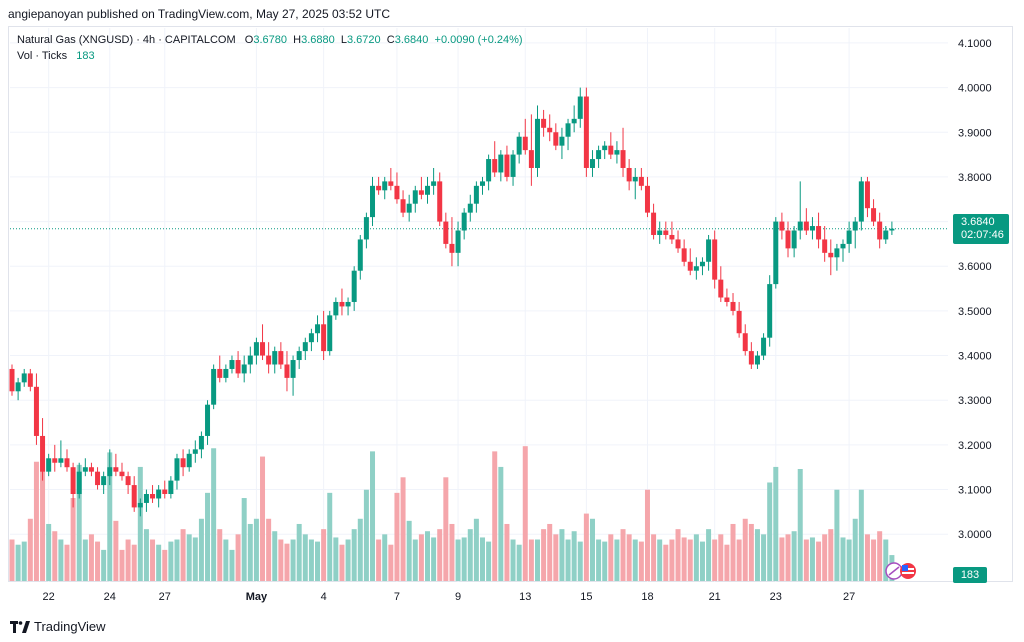 The image size is (1024, 642). What do you see at coordinates (970, 575) in the screenshot?
I see `volume-badge: 183` at bounding box center [970, 575].